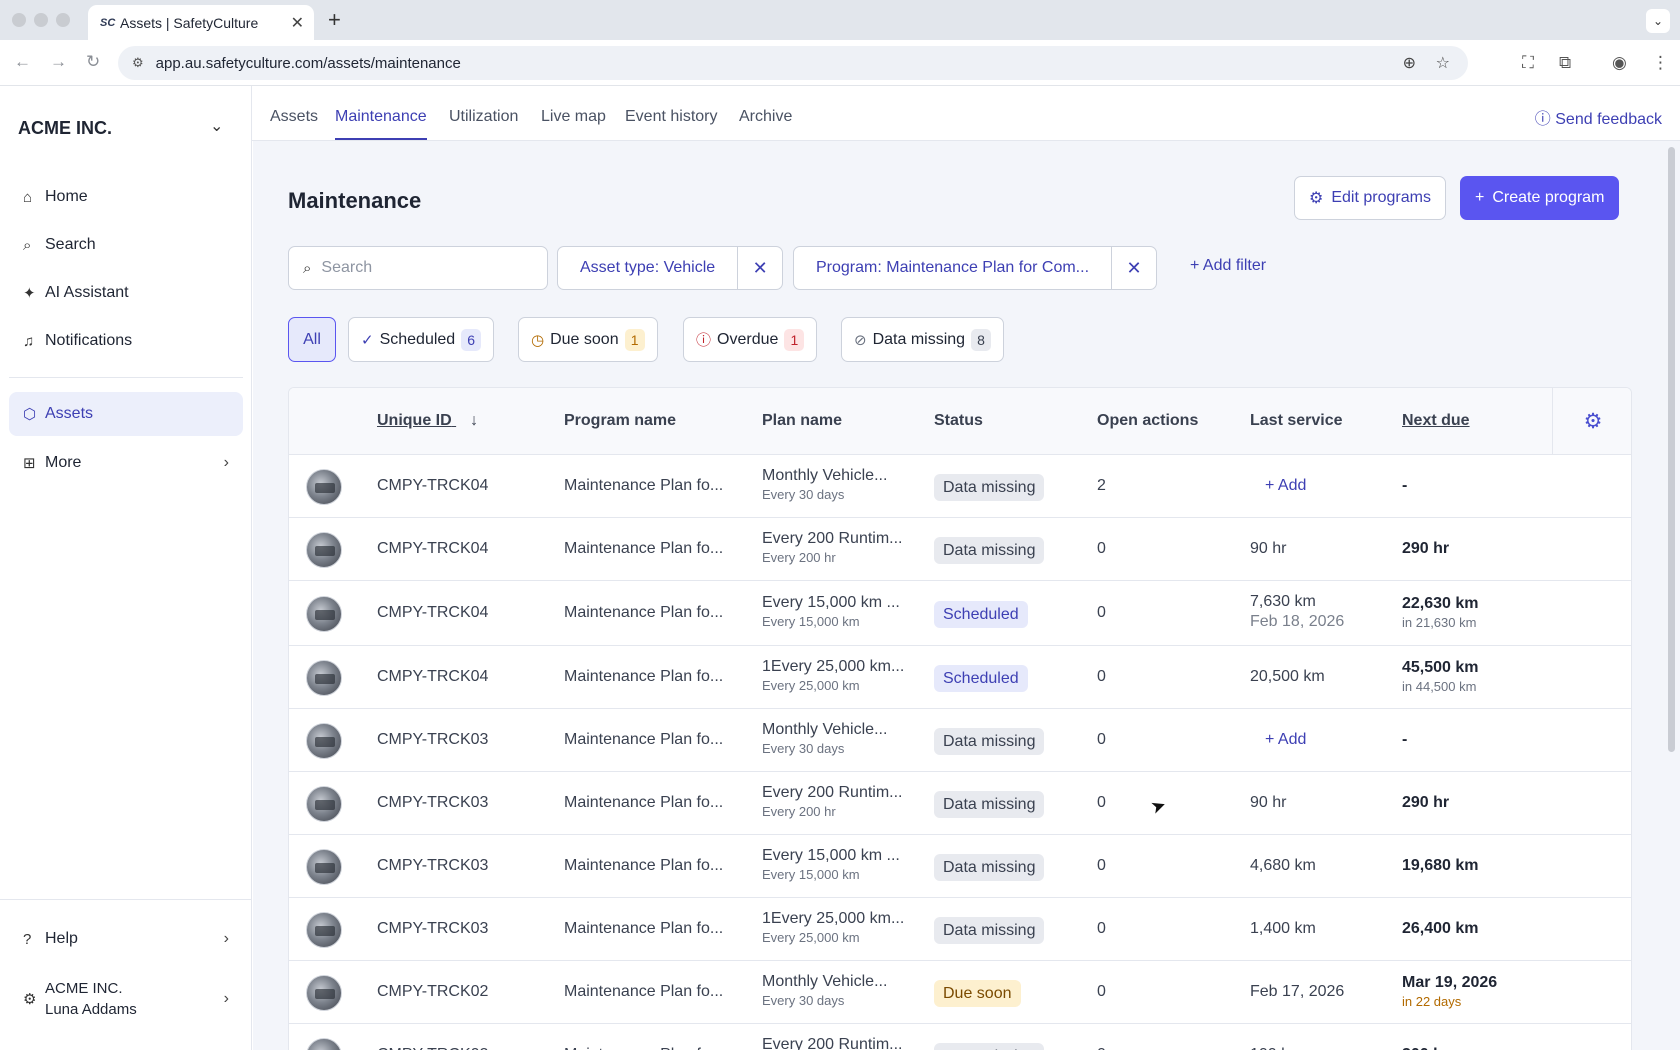  Describe the element at coordinates (989, 741) in the screenshot. I see `status-badge: Data missing` at that location.